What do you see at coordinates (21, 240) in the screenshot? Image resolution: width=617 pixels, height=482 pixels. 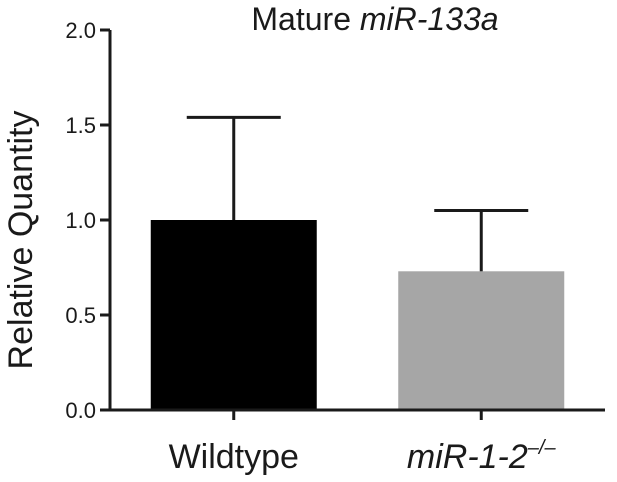 I see `y-axis-label: Relative Quantity` at bounding box center [21, 240].